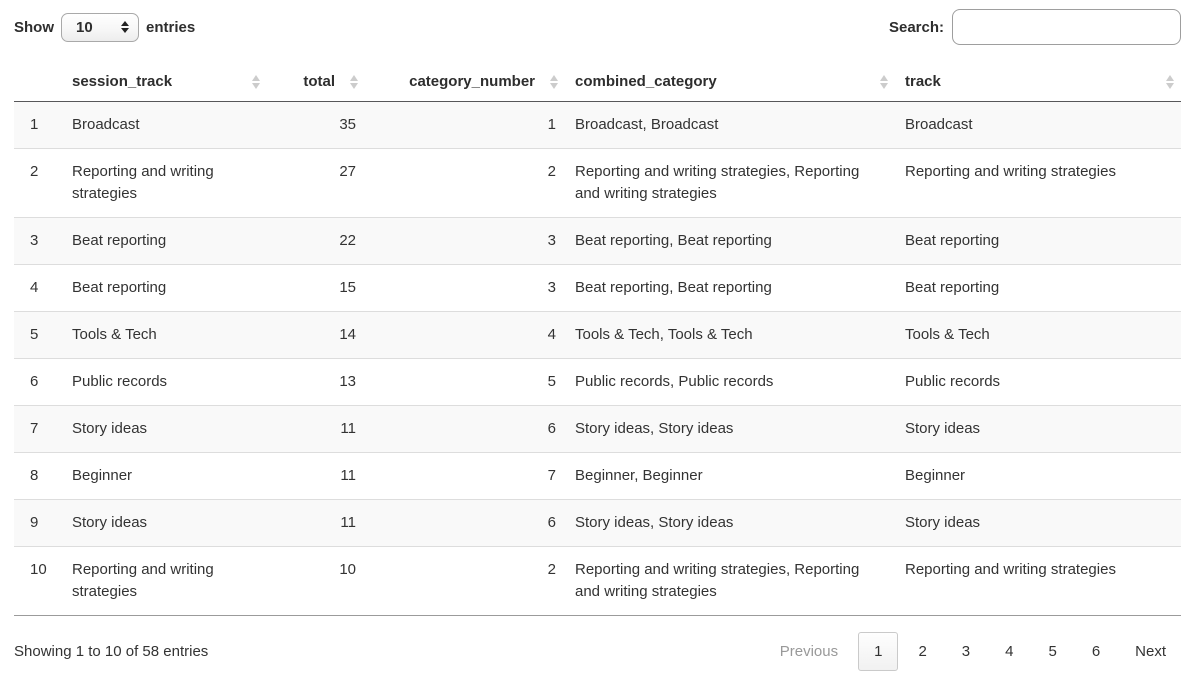  Describe the element at coordinates (111, 651) in the screenshot. I see `entries-info: Showing 1 to 10 of 58 entries` at that location.